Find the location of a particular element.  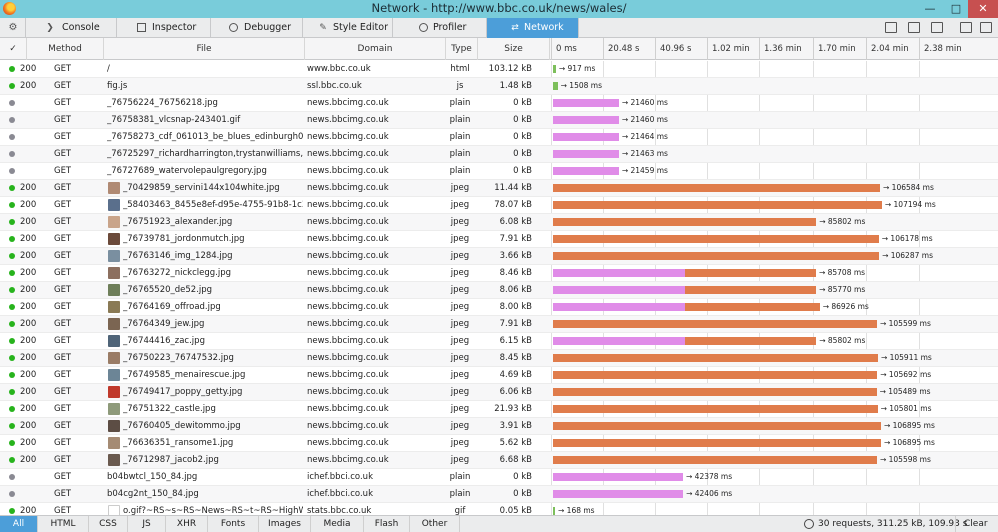

tab-network: ⇄ Network is located at coordinates (533, 28).